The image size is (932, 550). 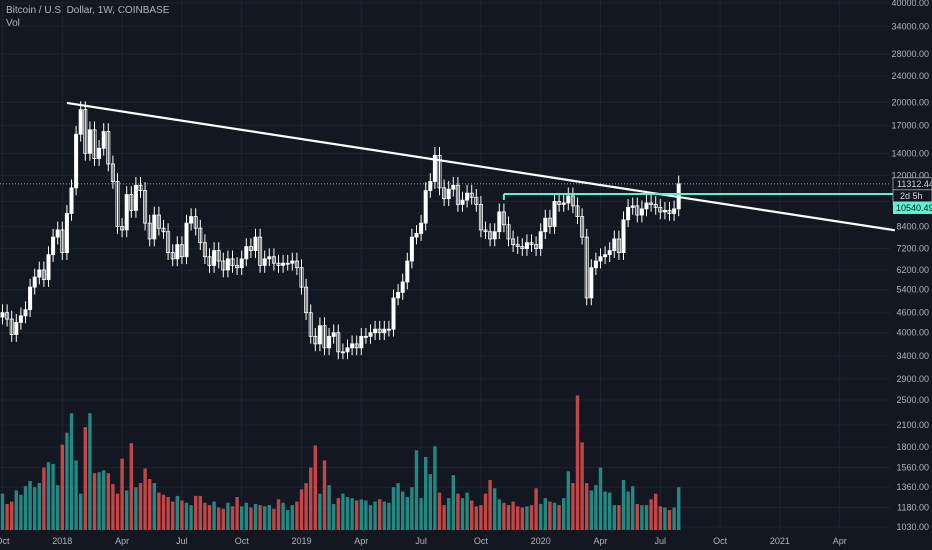 What do you see at coordinates (912, 487) in the screenshot?
I see `price-axis-label: 1360.00` at bounding box center [912, 487].